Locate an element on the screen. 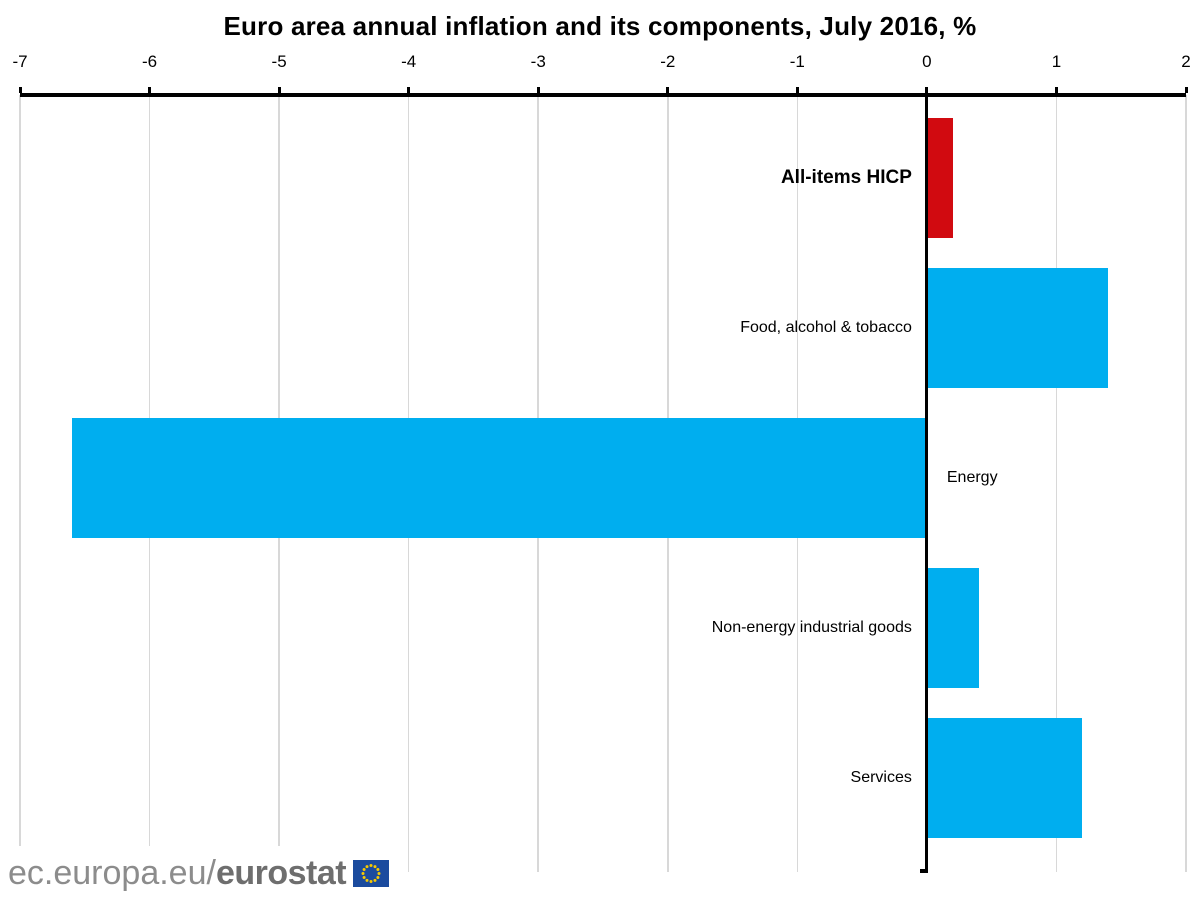  logo-eurostat-text: eurostat is located at coordinates (281, 873).